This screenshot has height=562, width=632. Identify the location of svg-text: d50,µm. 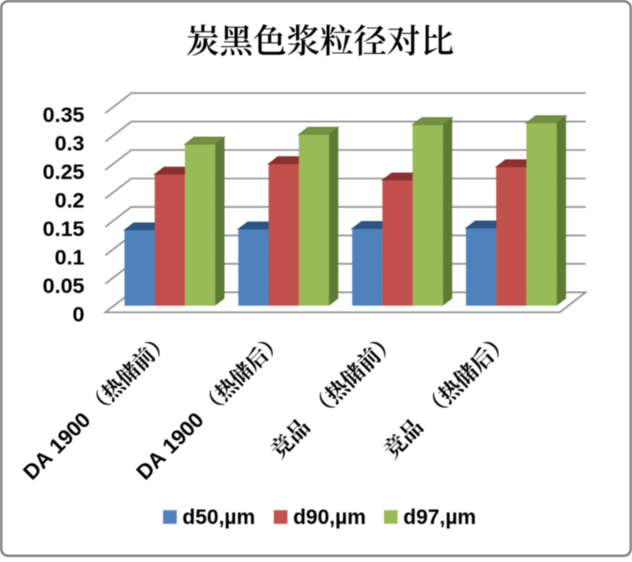
(218, 517).